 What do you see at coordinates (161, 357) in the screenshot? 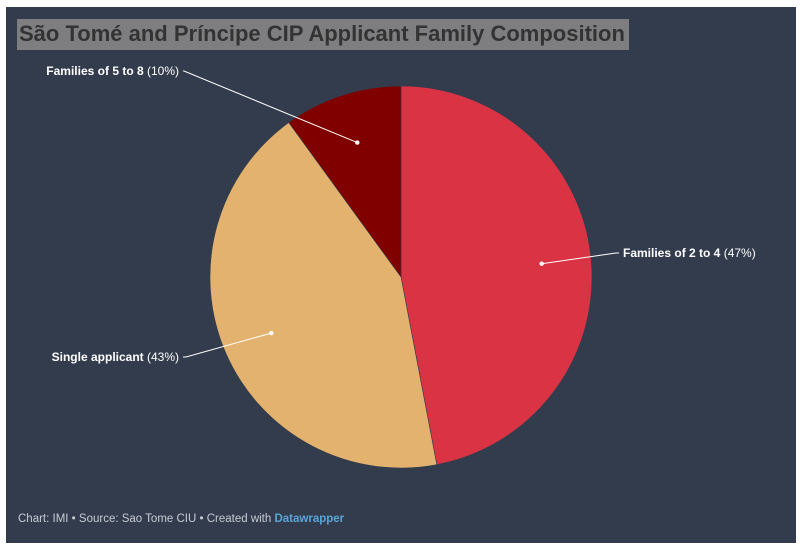
I see `slice-label-value: (43%)` at bounding box center [161, 357].